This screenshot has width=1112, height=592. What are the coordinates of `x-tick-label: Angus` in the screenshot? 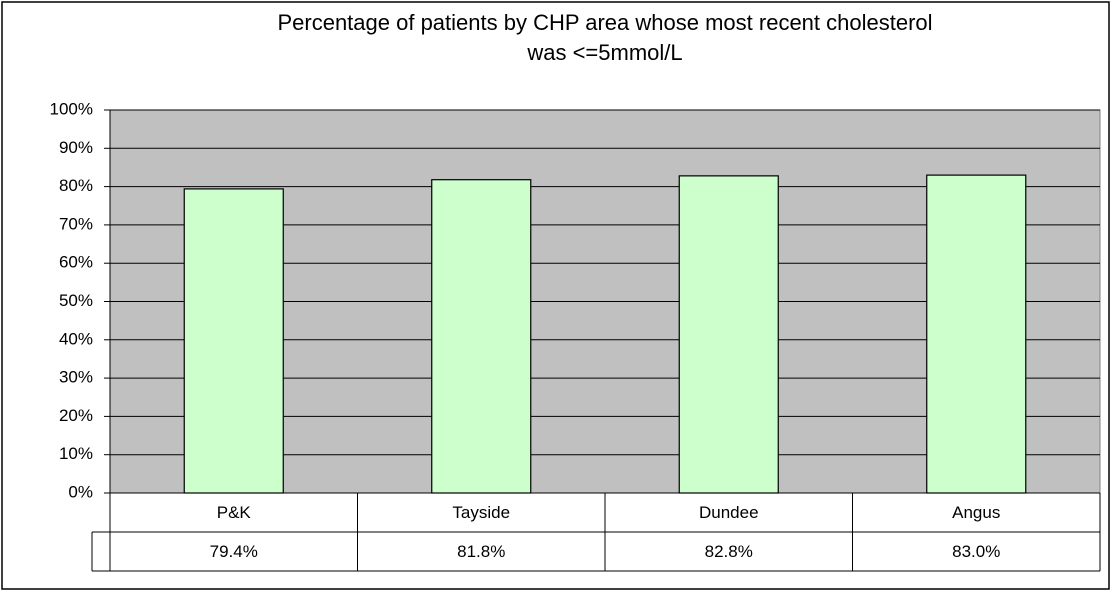 It's located at (976, 512).